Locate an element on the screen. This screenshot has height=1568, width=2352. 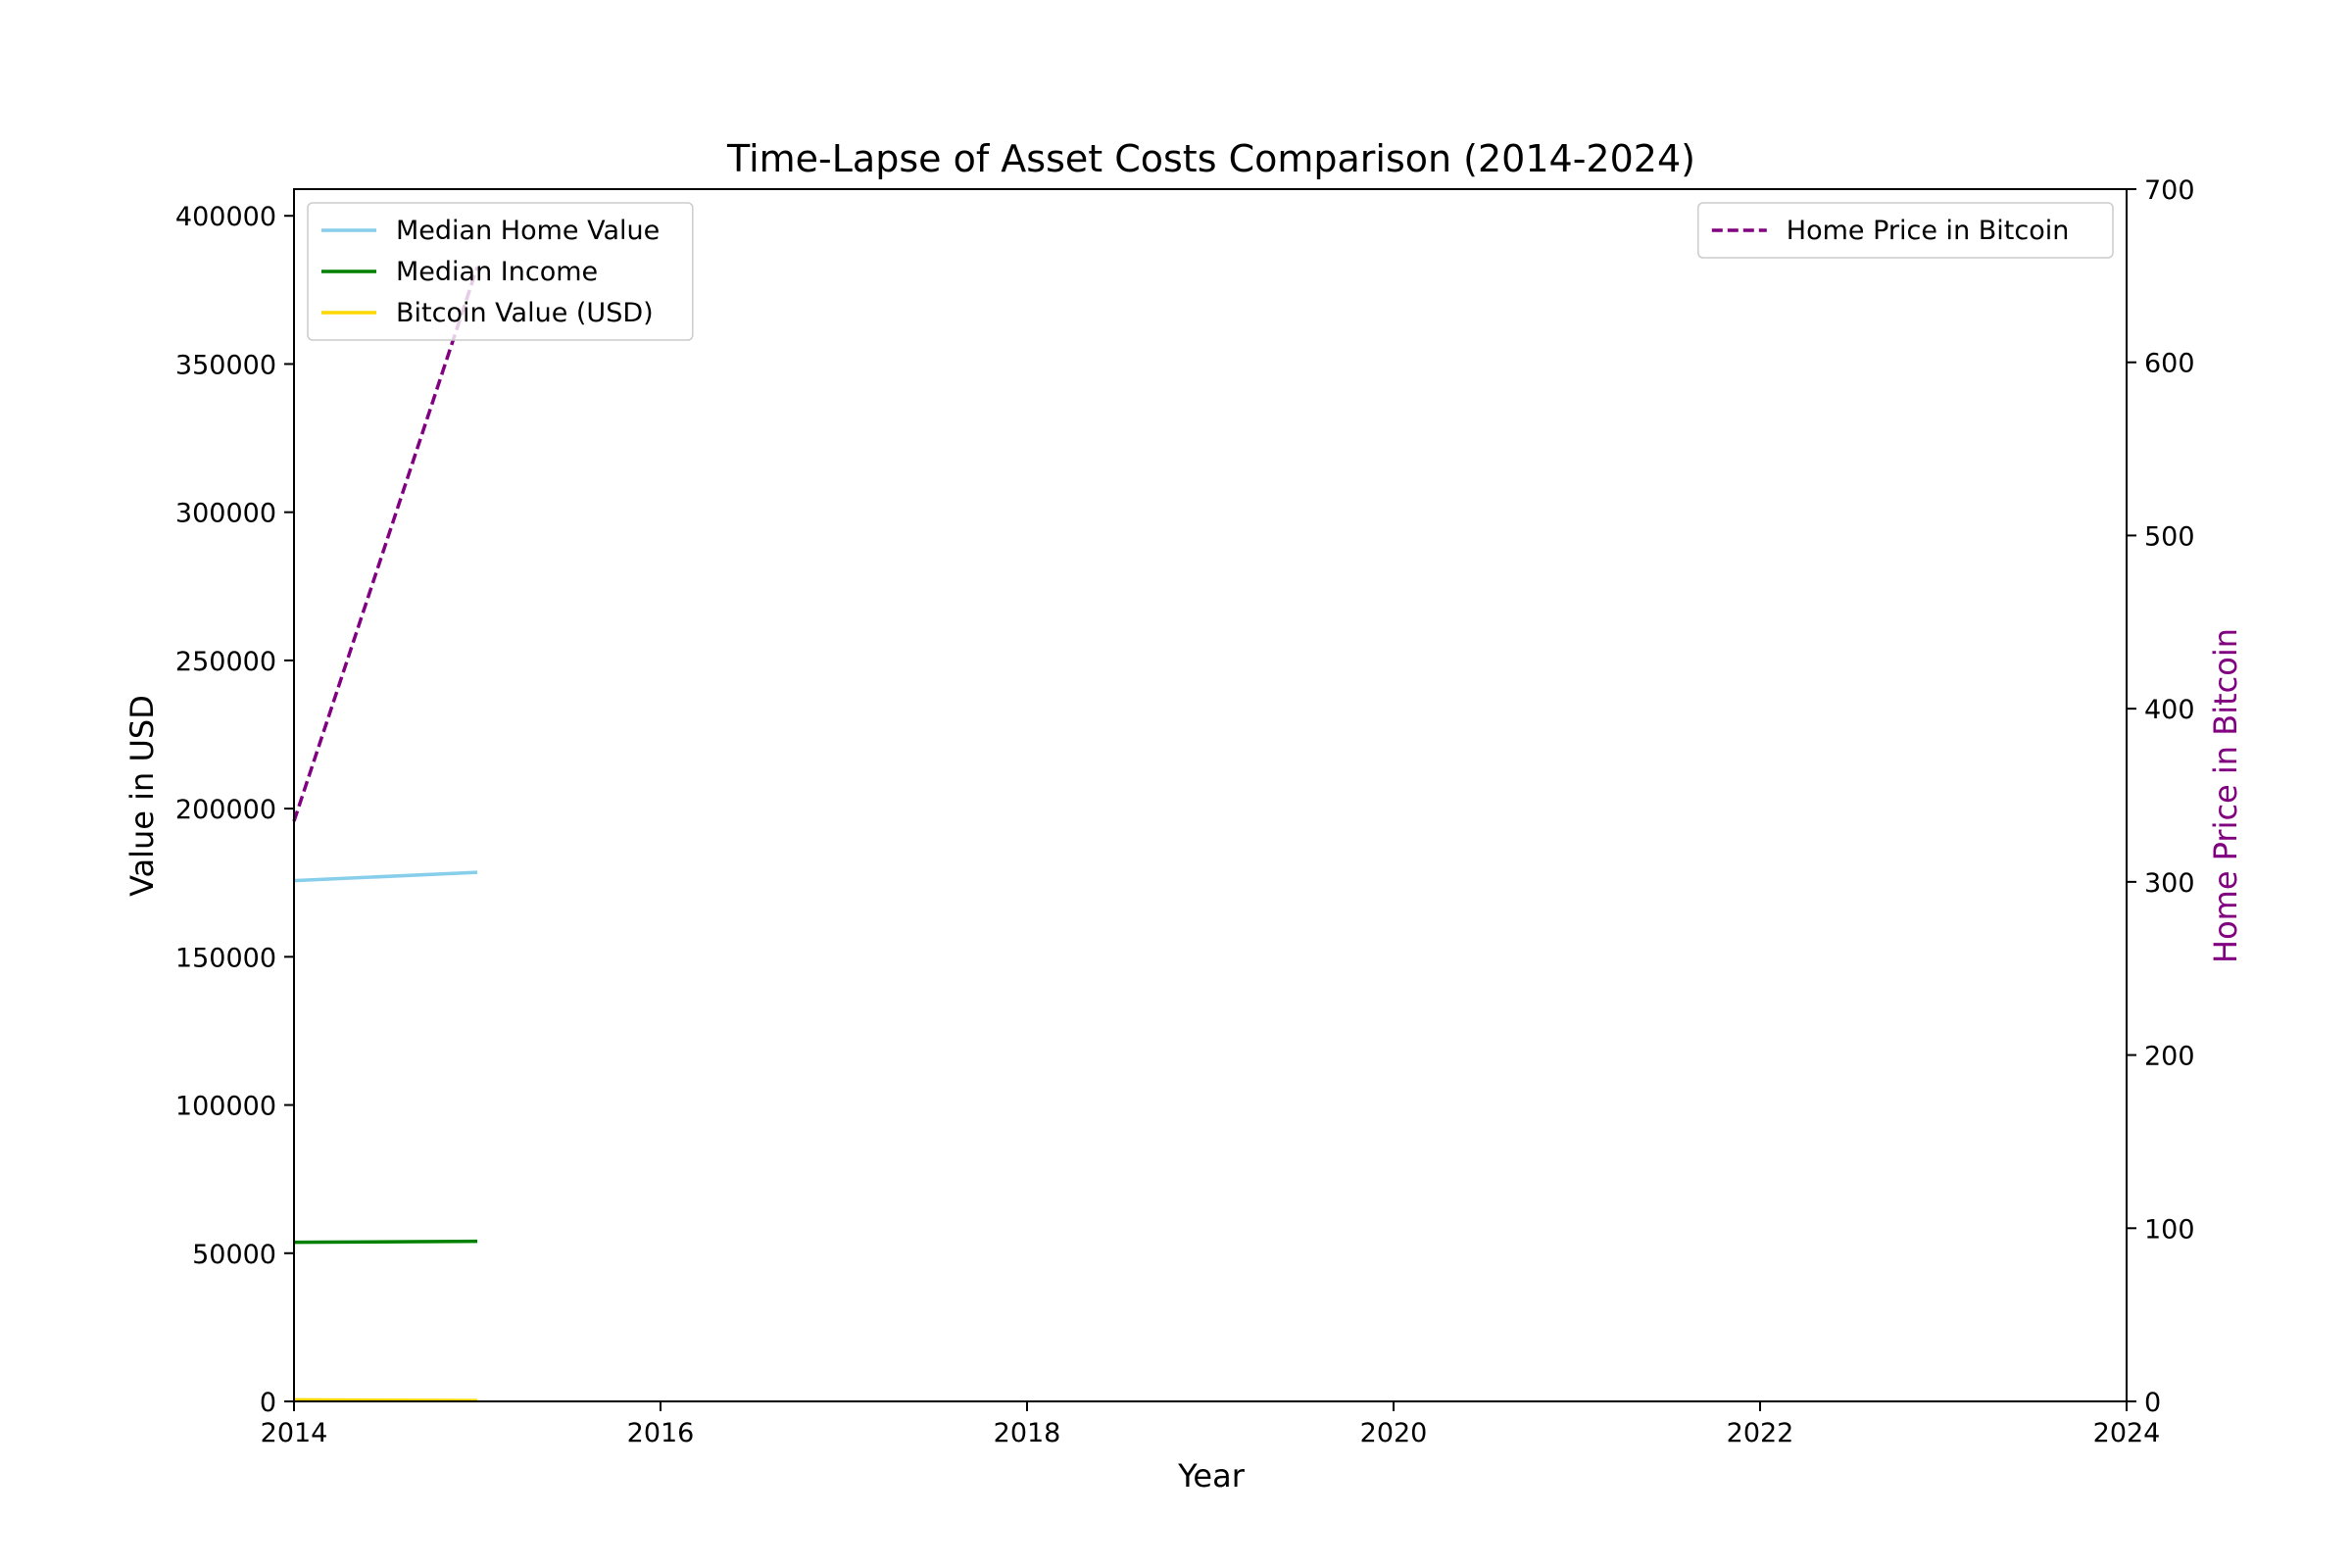
series-line-home-price-in-bitcoin is located at coordinates (385, 544).